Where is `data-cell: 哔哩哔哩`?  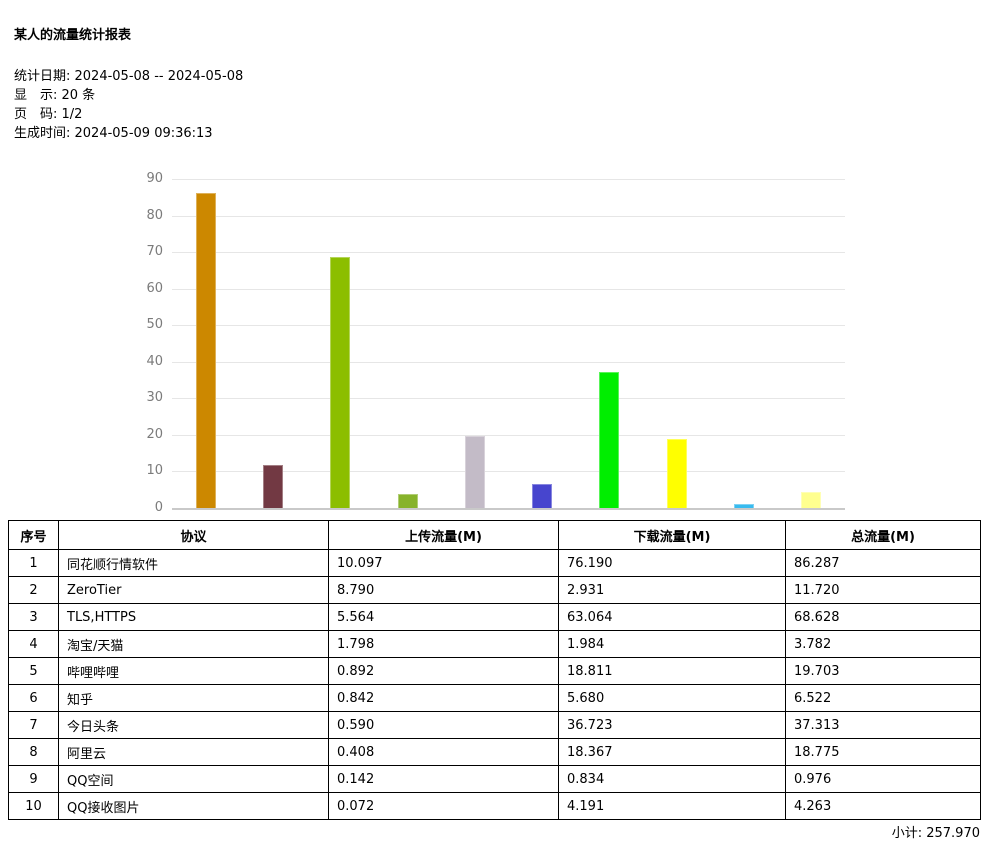
data-cell: 哔哩哔哩 is located at coordinates (193, 671).